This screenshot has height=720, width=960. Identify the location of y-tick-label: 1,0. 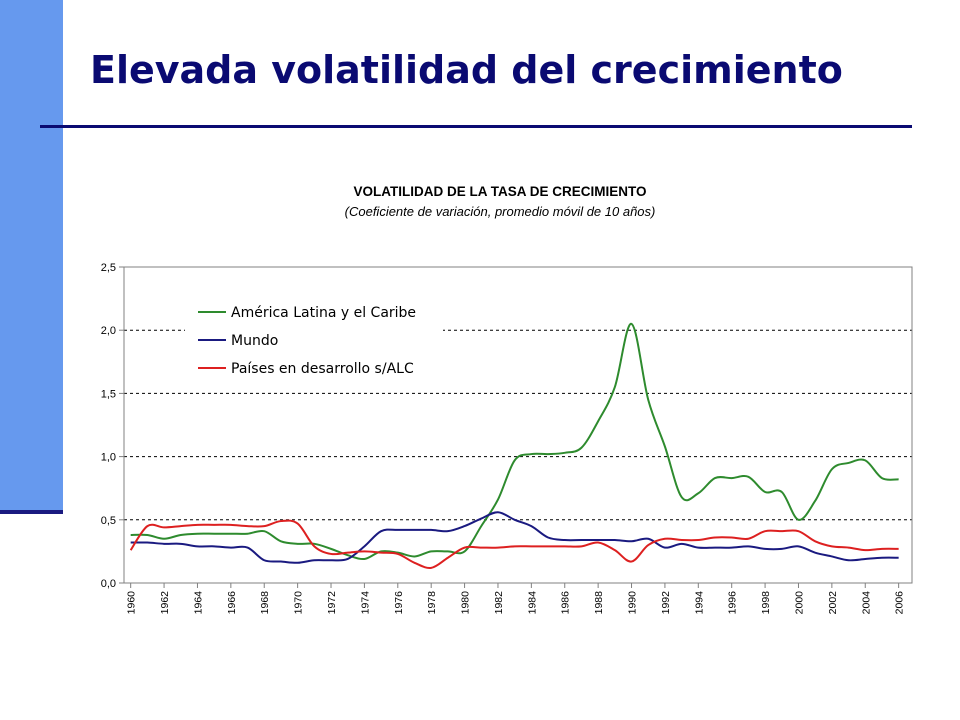
(108, 458).